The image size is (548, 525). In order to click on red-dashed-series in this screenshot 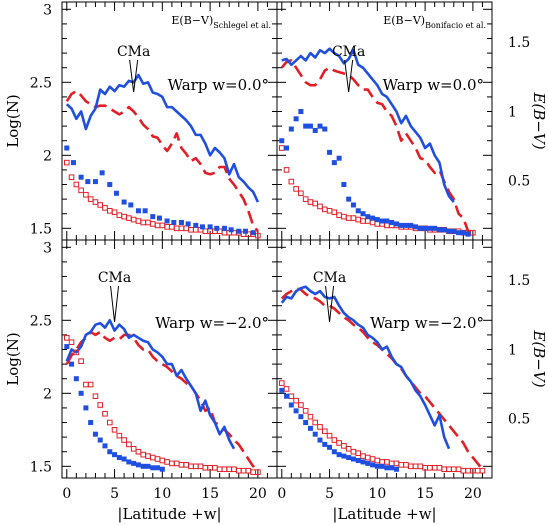, I will do `click(162, 399)`.